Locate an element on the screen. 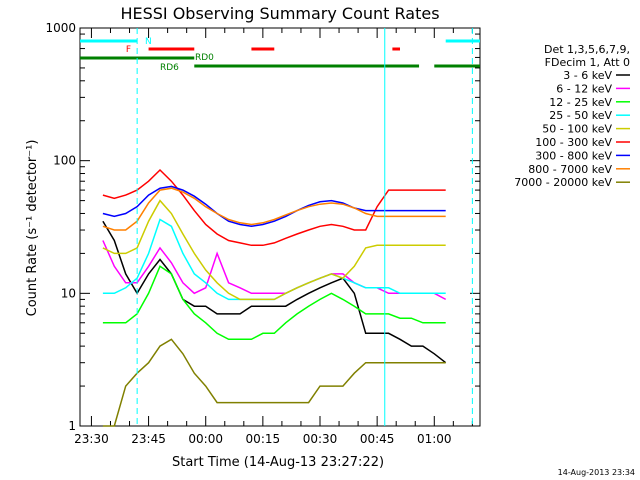 The width and height of the screenshot is (640, 480). legend-label: 100 - 300 keV is located at coordinates (573, 142).